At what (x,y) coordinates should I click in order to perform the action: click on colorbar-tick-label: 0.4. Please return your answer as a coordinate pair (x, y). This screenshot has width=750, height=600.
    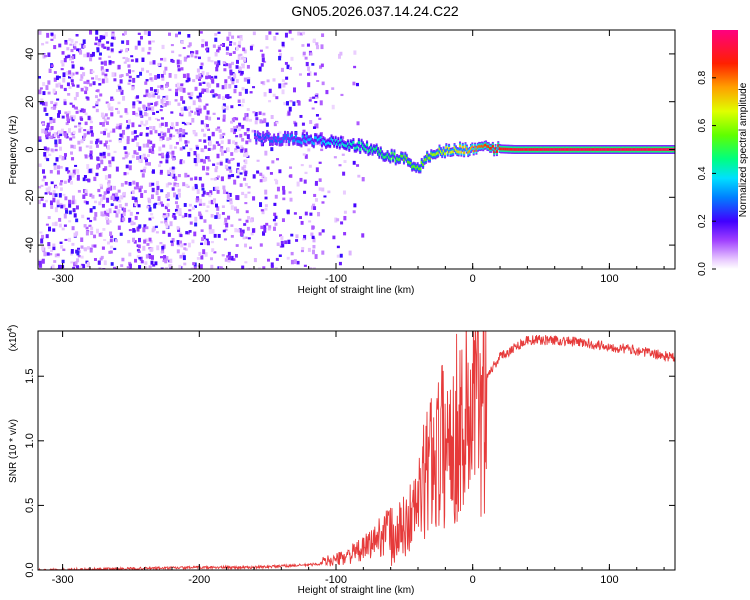
    Looking at the image, I should click on (702, 173).